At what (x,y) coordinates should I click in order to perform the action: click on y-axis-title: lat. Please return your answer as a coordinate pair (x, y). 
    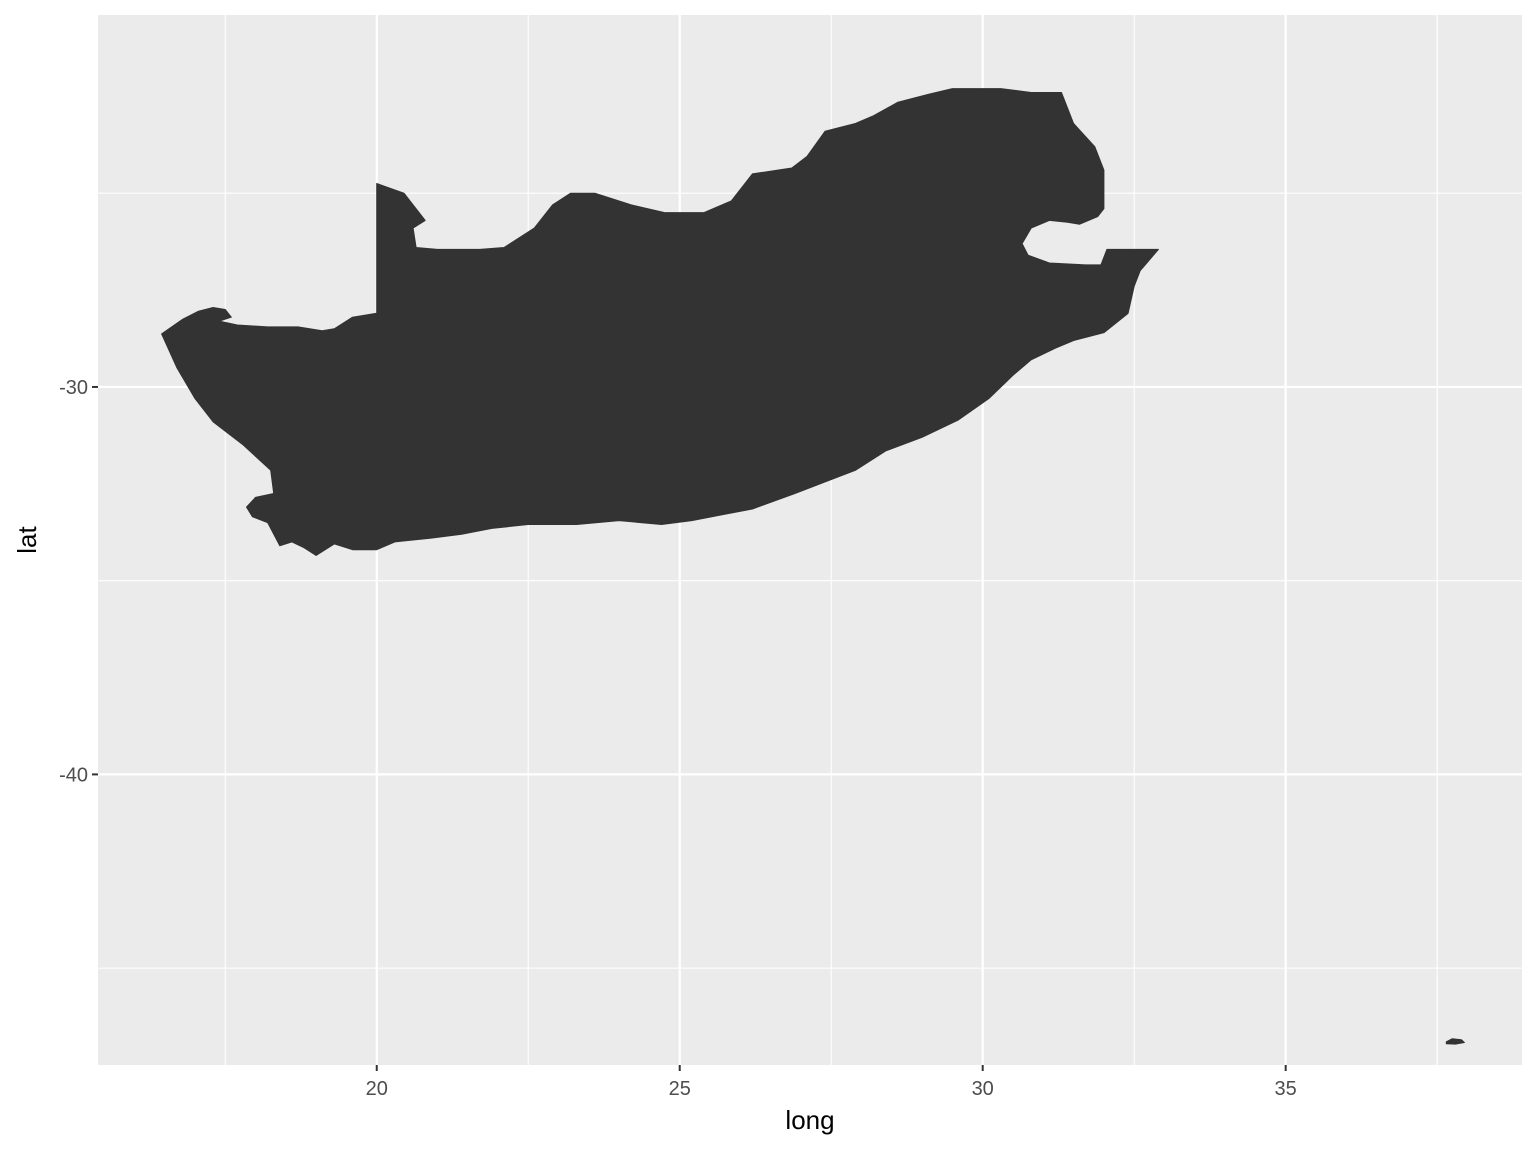
    Looking at the image, I should click on (27, 539).